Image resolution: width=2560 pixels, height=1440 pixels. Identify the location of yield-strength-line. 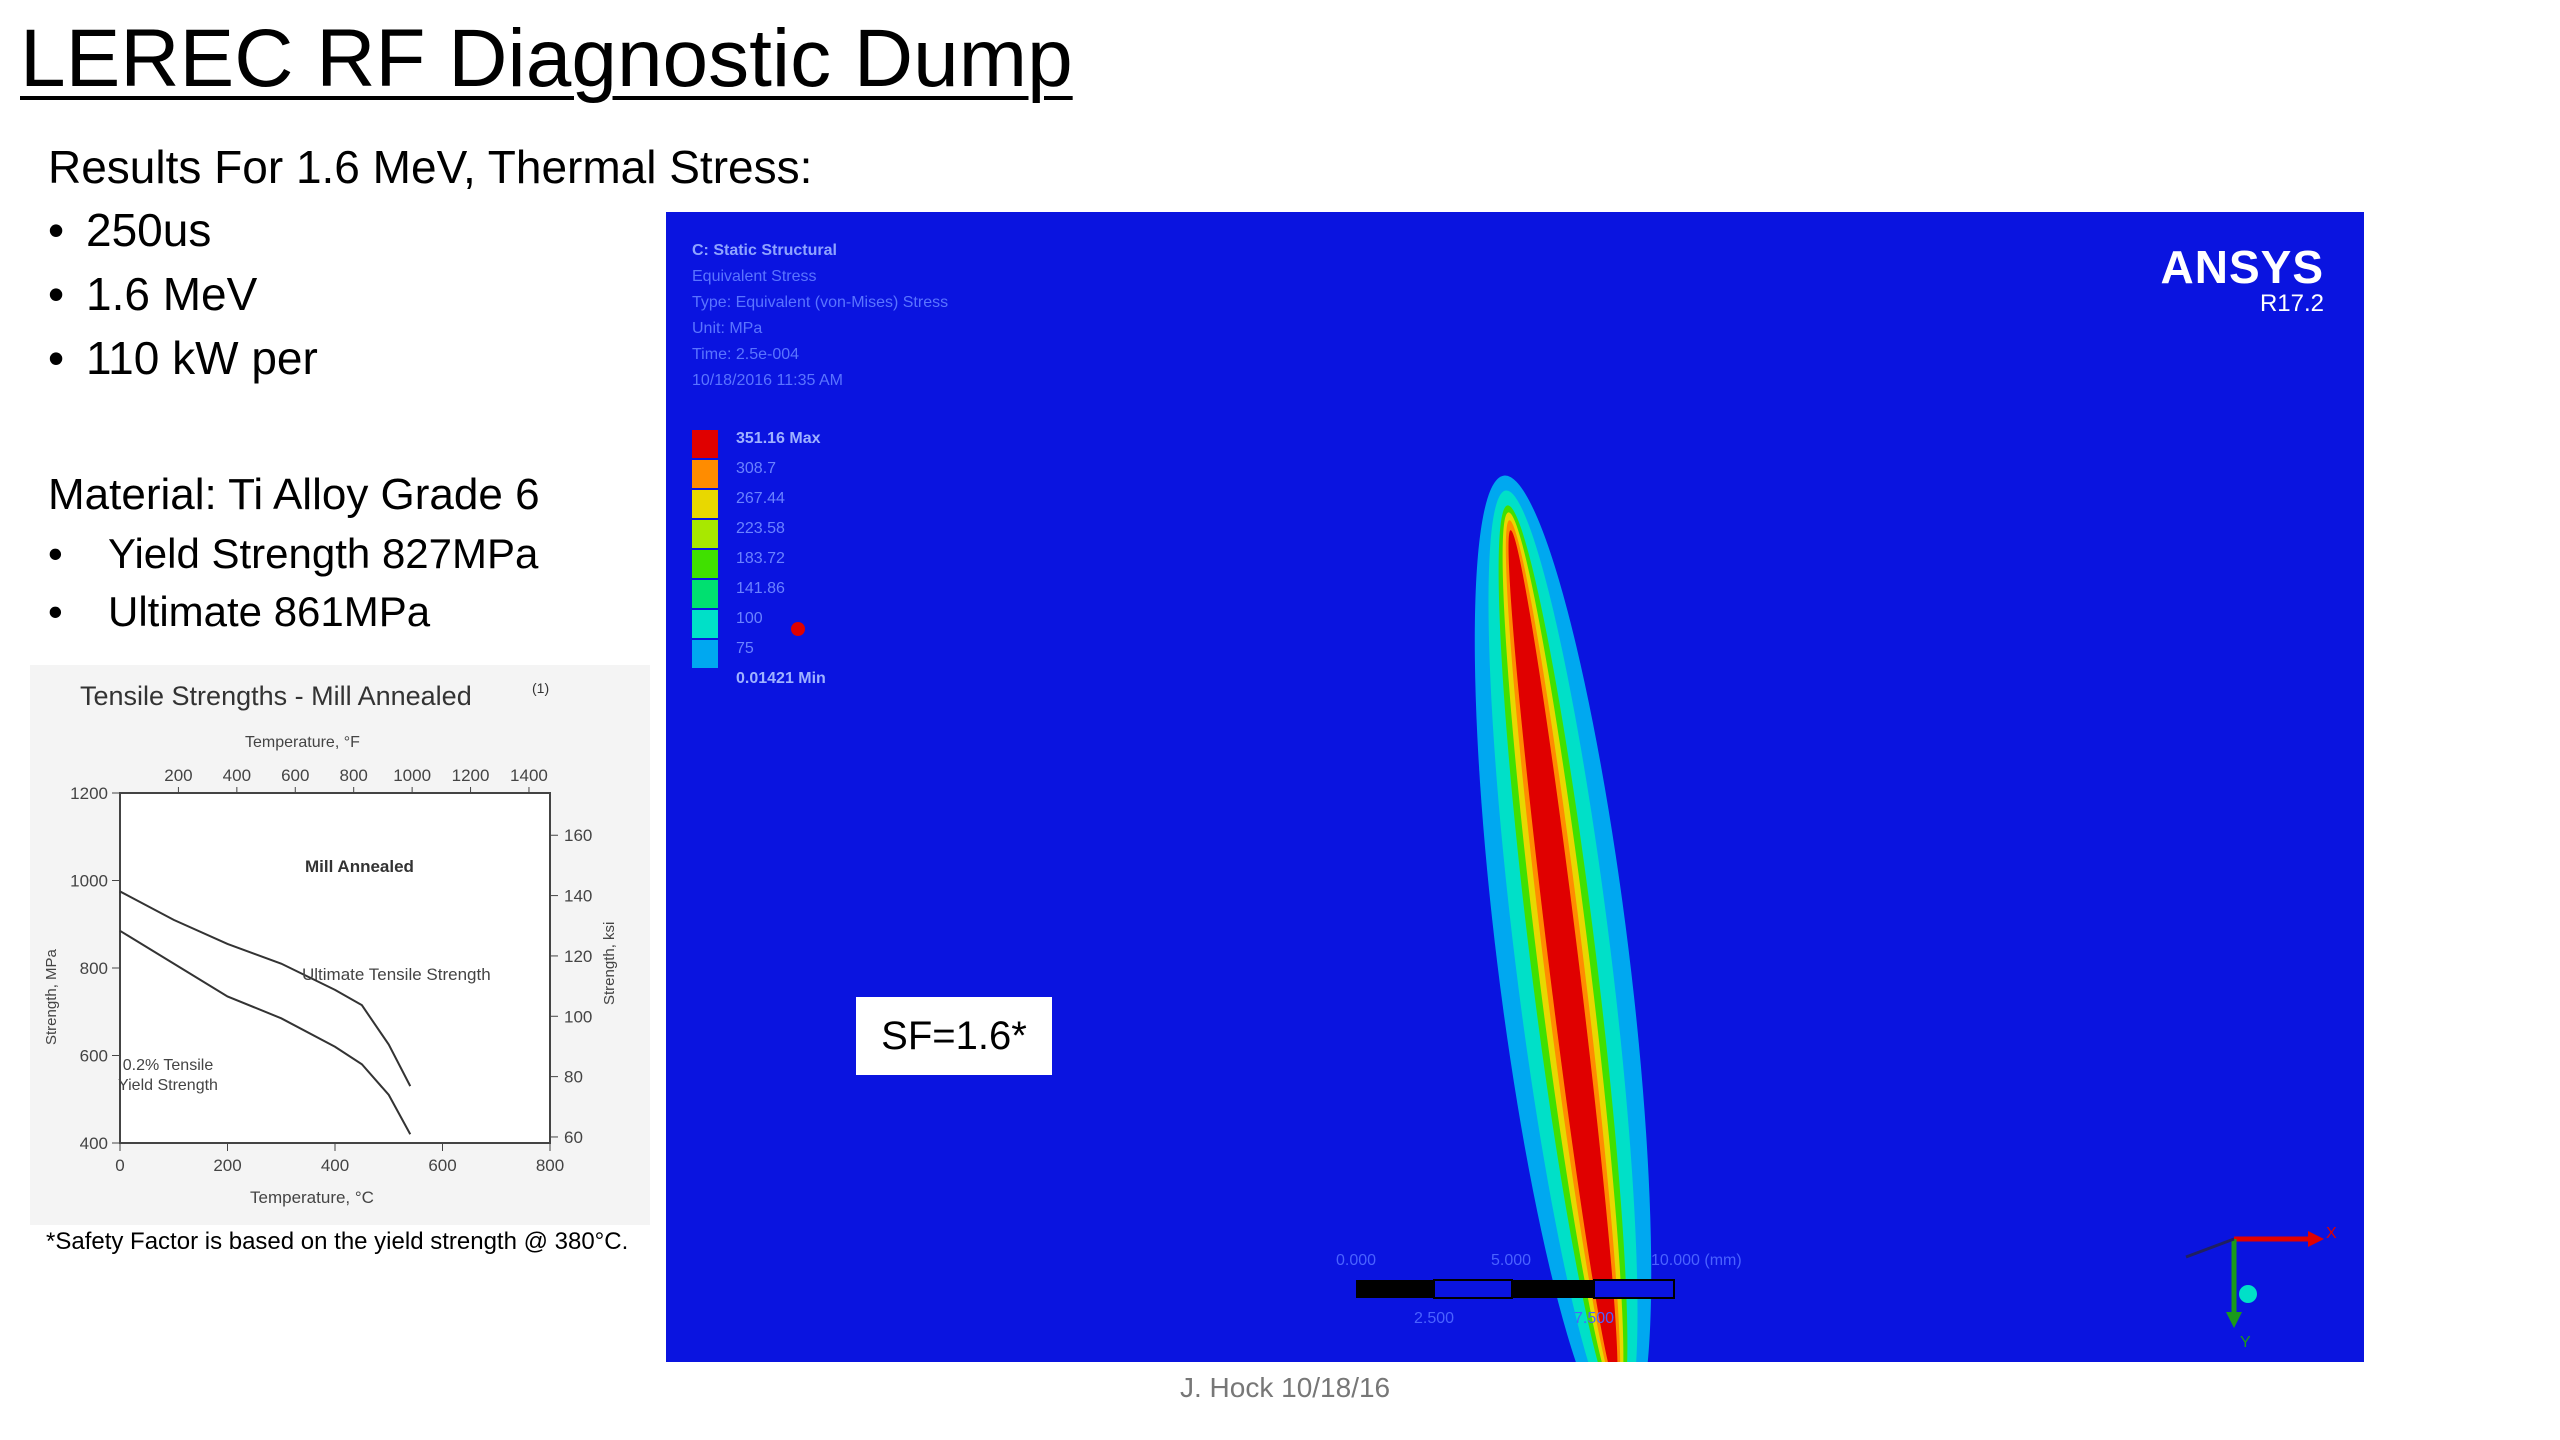
(265, 1032).